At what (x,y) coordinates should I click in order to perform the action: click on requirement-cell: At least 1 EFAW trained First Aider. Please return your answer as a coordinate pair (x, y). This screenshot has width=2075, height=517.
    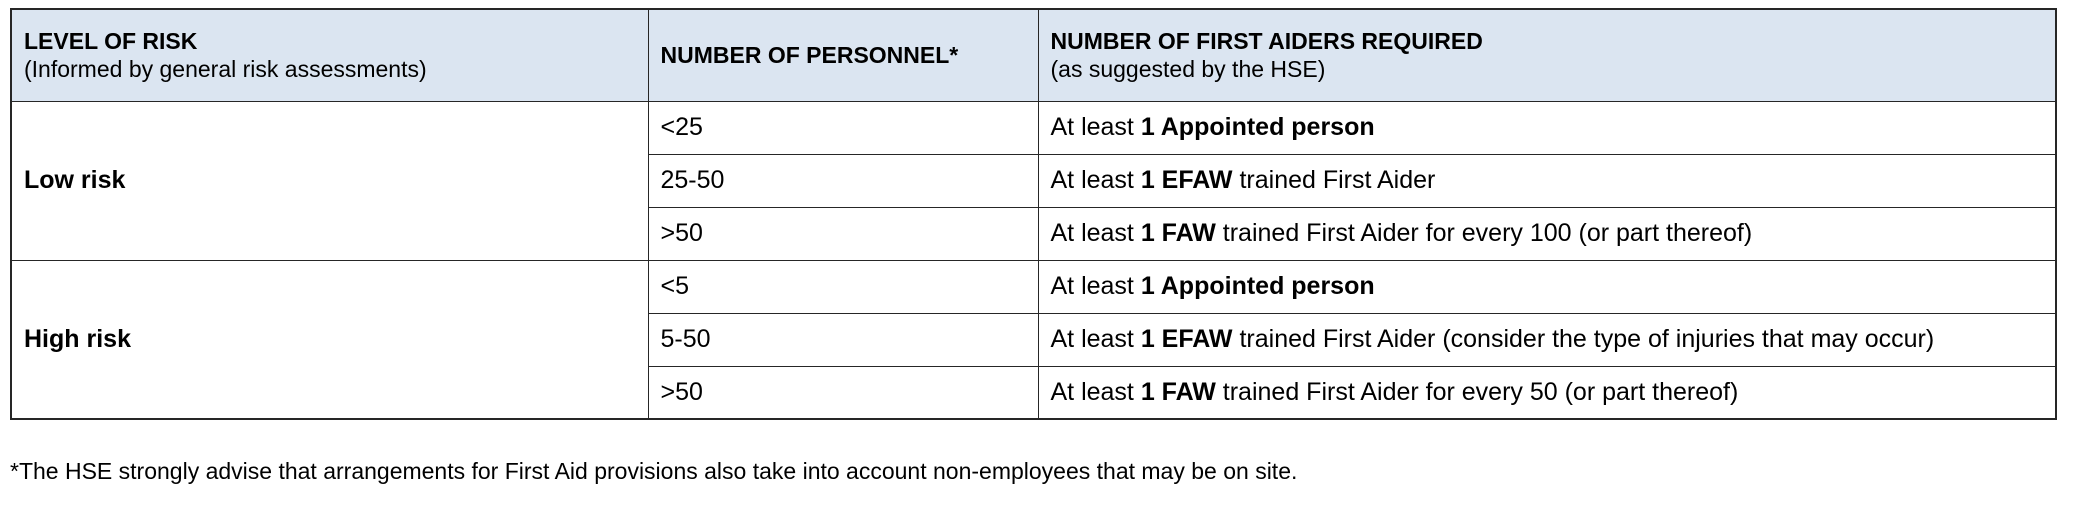
    Looking at the image, I should click on (1547, 180).